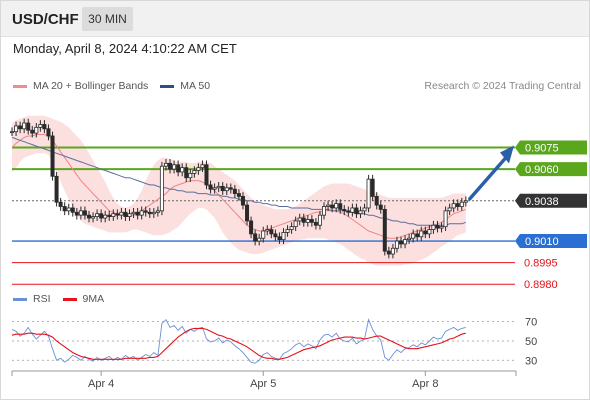  Describe the element at coordinates (20, 86) in the screenshot. I see `legend-swatch-ma20` at that location.